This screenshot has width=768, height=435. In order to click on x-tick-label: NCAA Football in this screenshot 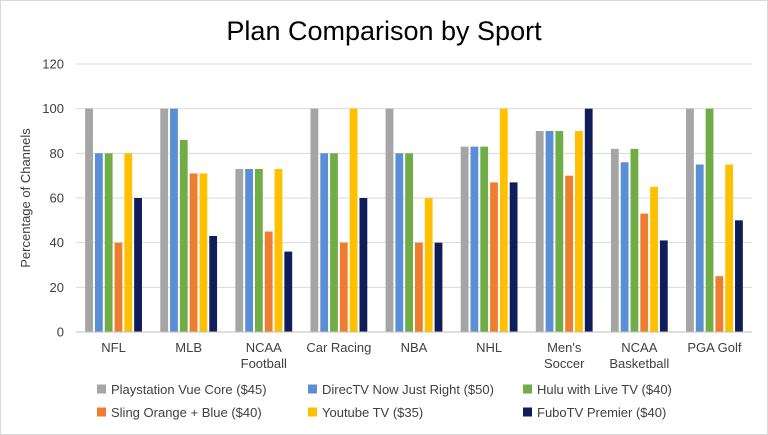, I will do `click(264, 355)`.